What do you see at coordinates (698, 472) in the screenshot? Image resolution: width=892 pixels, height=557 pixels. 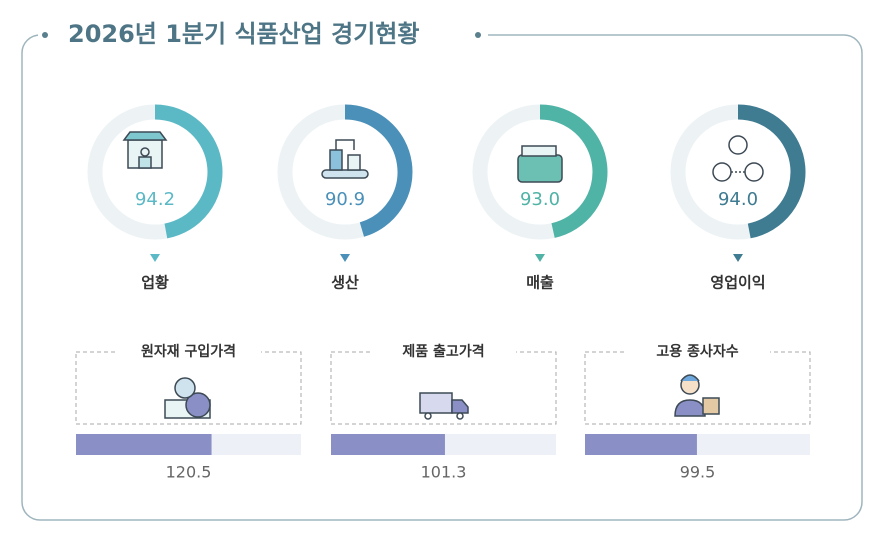 I see `bar-value: 99.5` at bounding box center [698, 472].